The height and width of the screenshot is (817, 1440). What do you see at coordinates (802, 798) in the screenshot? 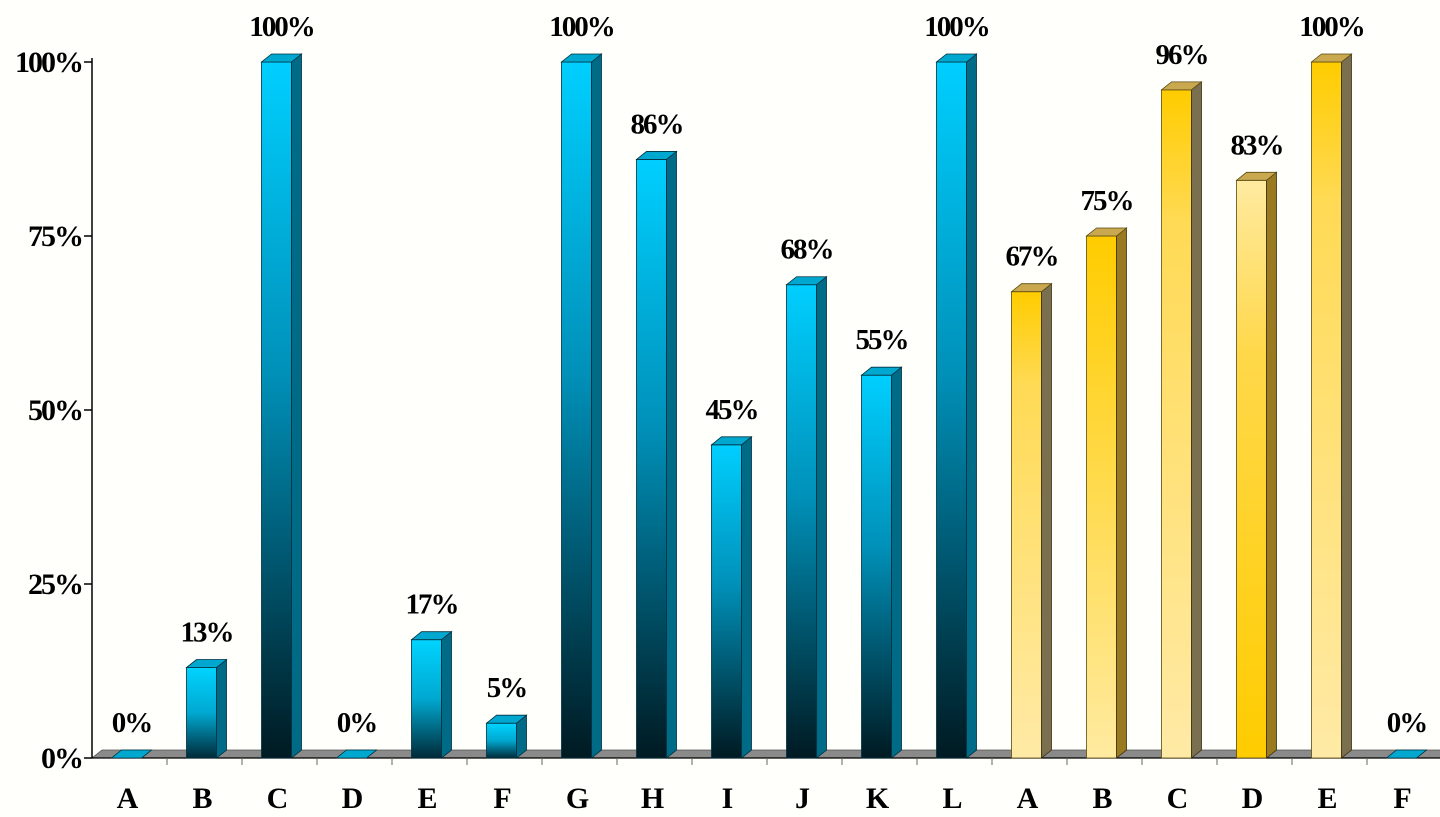
I see `x-tick-label: J` at bounding box center [802, 798].